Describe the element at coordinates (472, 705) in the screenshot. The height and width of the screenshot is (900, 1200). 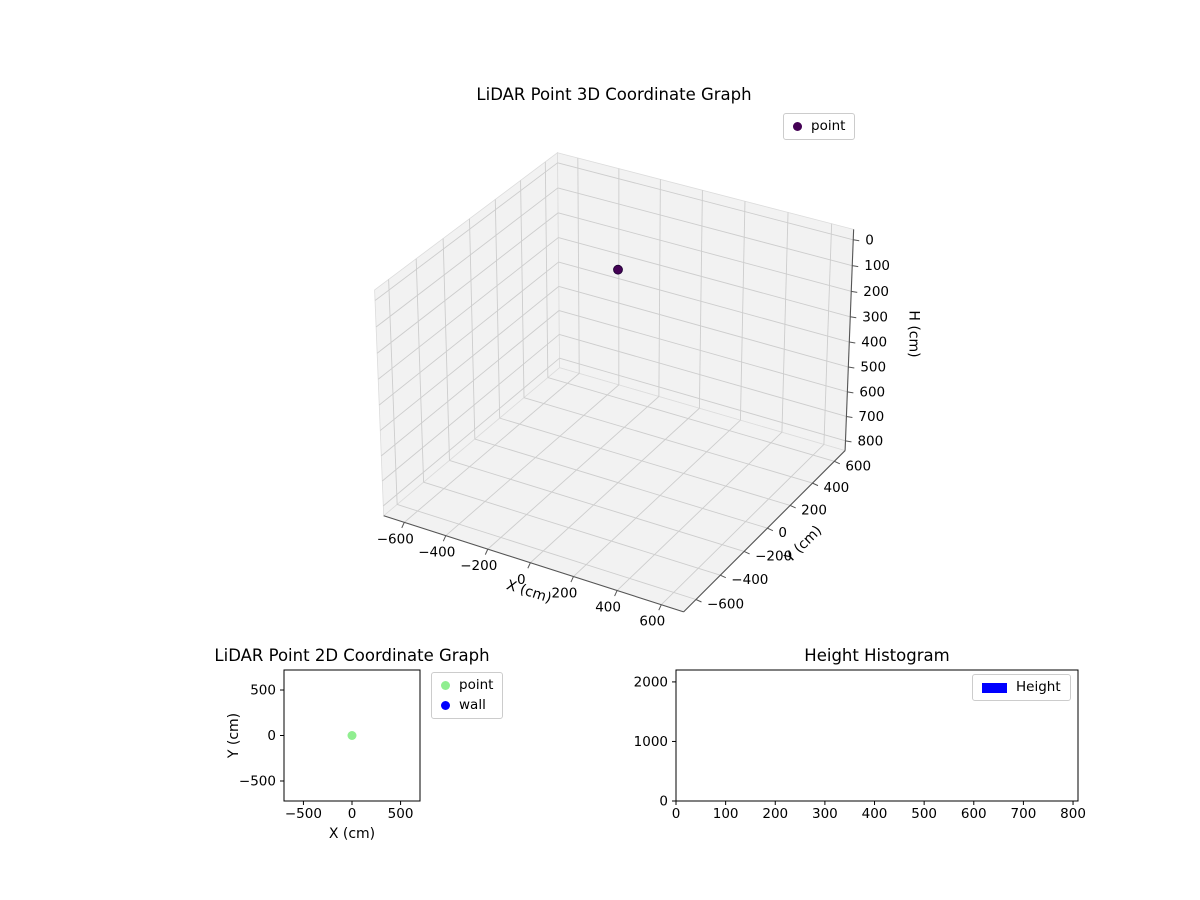
I see `legend-label: wall` at that location.